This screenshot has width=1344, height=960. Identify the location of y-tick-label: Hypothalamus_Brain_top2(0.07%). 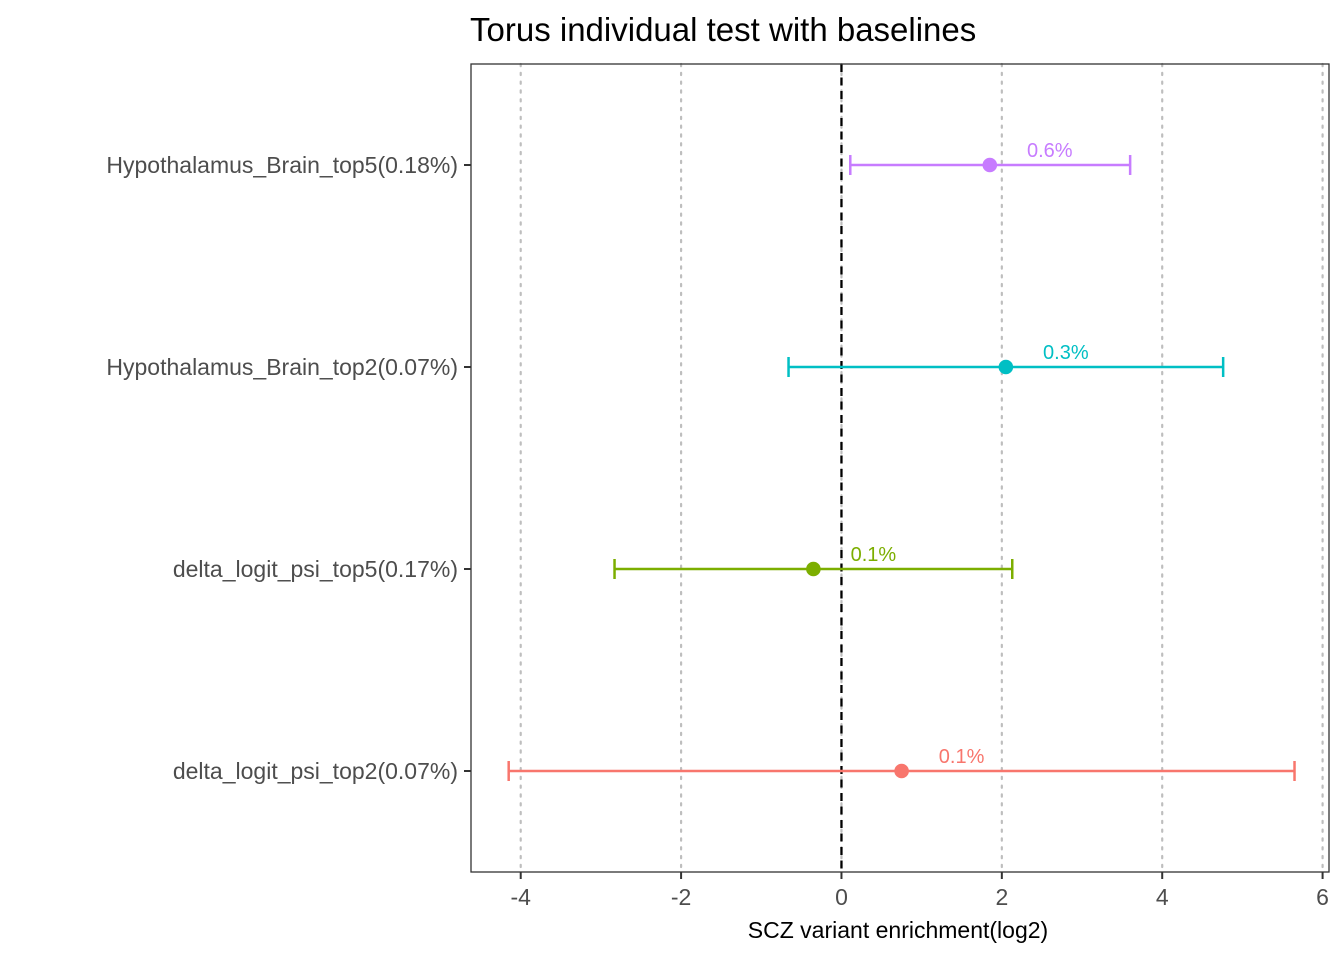
(282, 367).